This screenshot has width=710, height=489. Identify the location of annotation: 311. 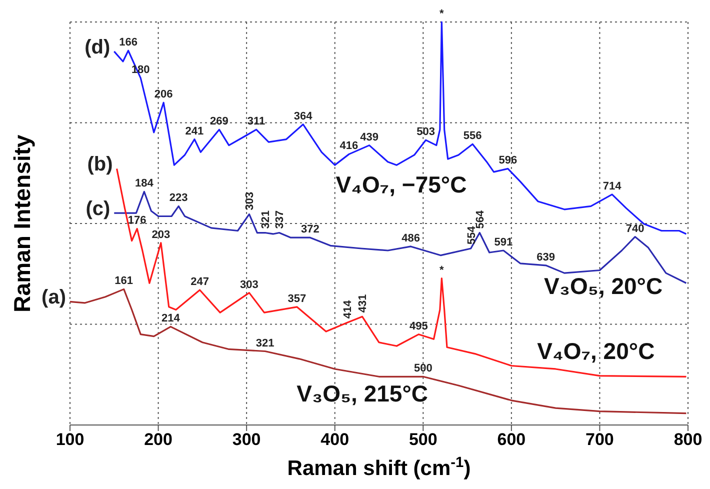
(256, 122).